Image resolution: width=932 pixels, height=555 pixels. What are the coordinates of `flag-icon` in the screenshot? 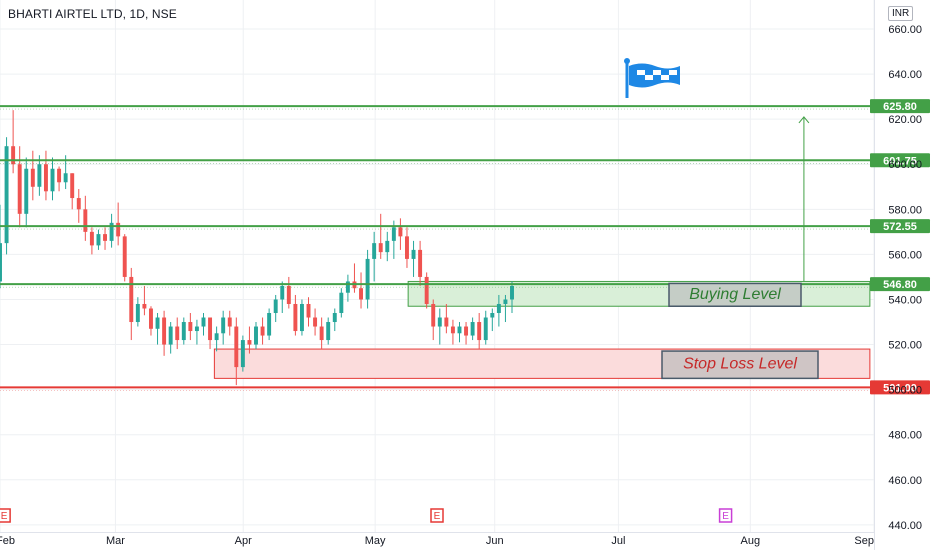 It's located at (652, 78).